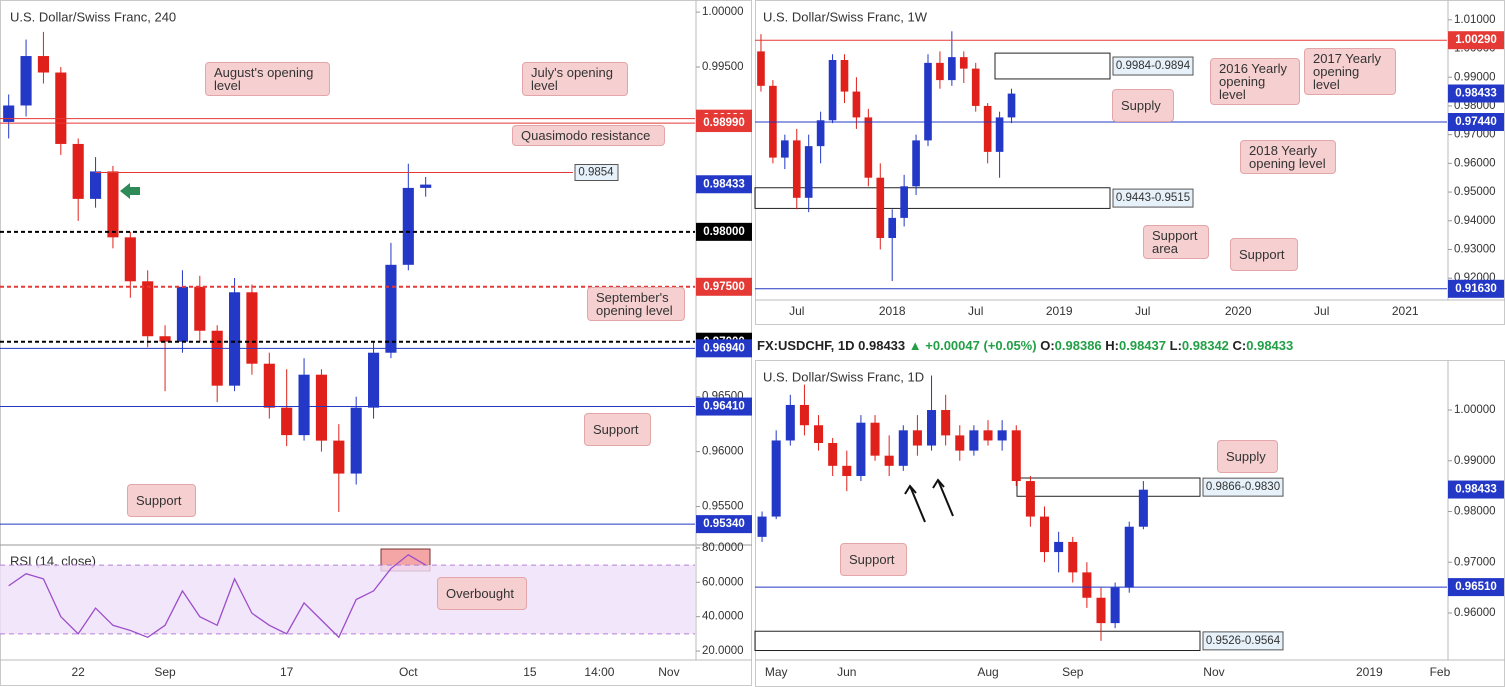 This screenshot has width=1505, height=687. Describe the element at coordinates (843, 376) in the screenshot. I see `chart-title: U.S. Dollar/Swiss Franc, 1D` at that location.